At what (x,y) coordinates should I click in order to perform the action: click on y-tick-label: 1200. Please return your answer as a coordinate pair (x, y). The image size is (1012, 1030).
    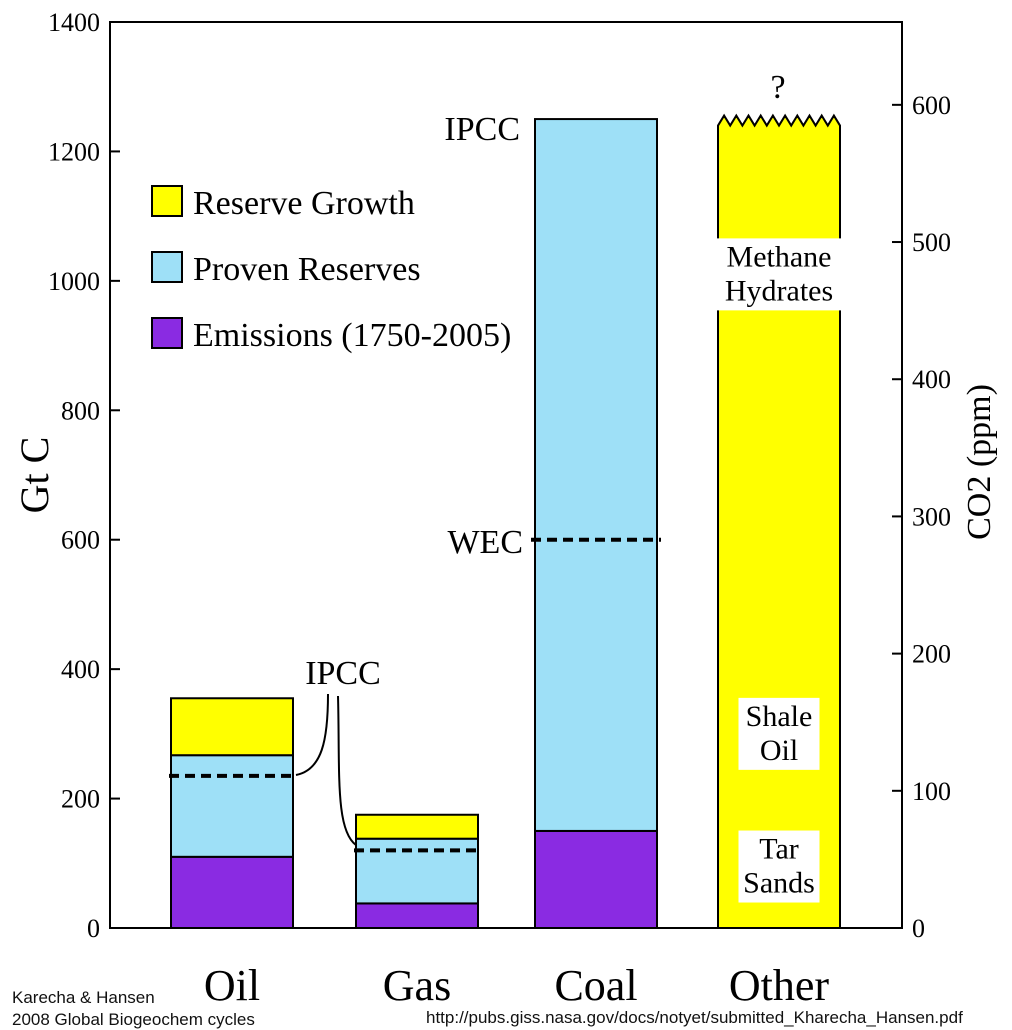
    Looking at the image, I should click on (74, 151).